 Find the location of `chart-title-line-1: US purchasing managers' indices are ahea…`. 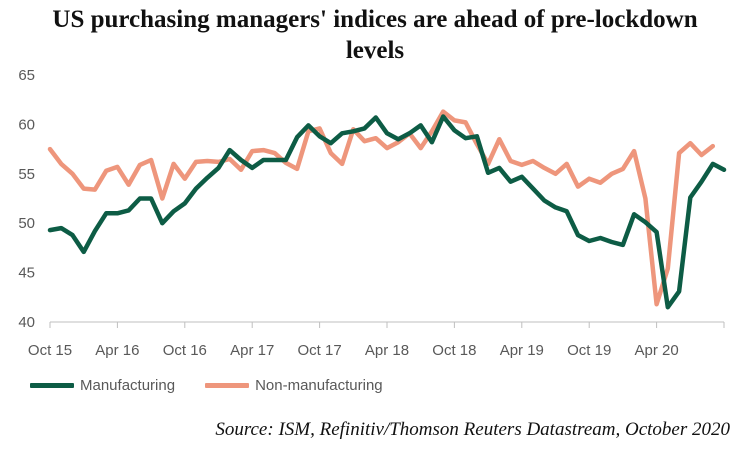

chart-title-line-1: US purchasing managers' indices are ahea… is located at coordinates (375, 19).